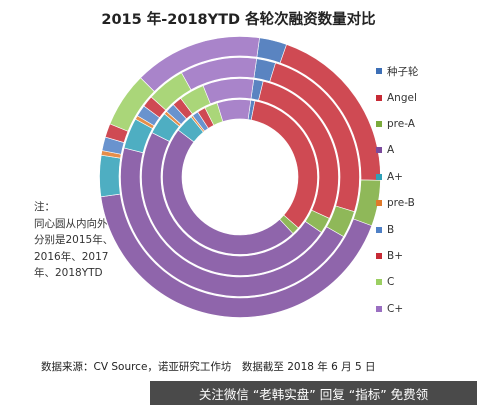  What do you see at coordinates (426, 229) in the screenshot?
I see `legend-item: B` at bounding box center [426, 229].